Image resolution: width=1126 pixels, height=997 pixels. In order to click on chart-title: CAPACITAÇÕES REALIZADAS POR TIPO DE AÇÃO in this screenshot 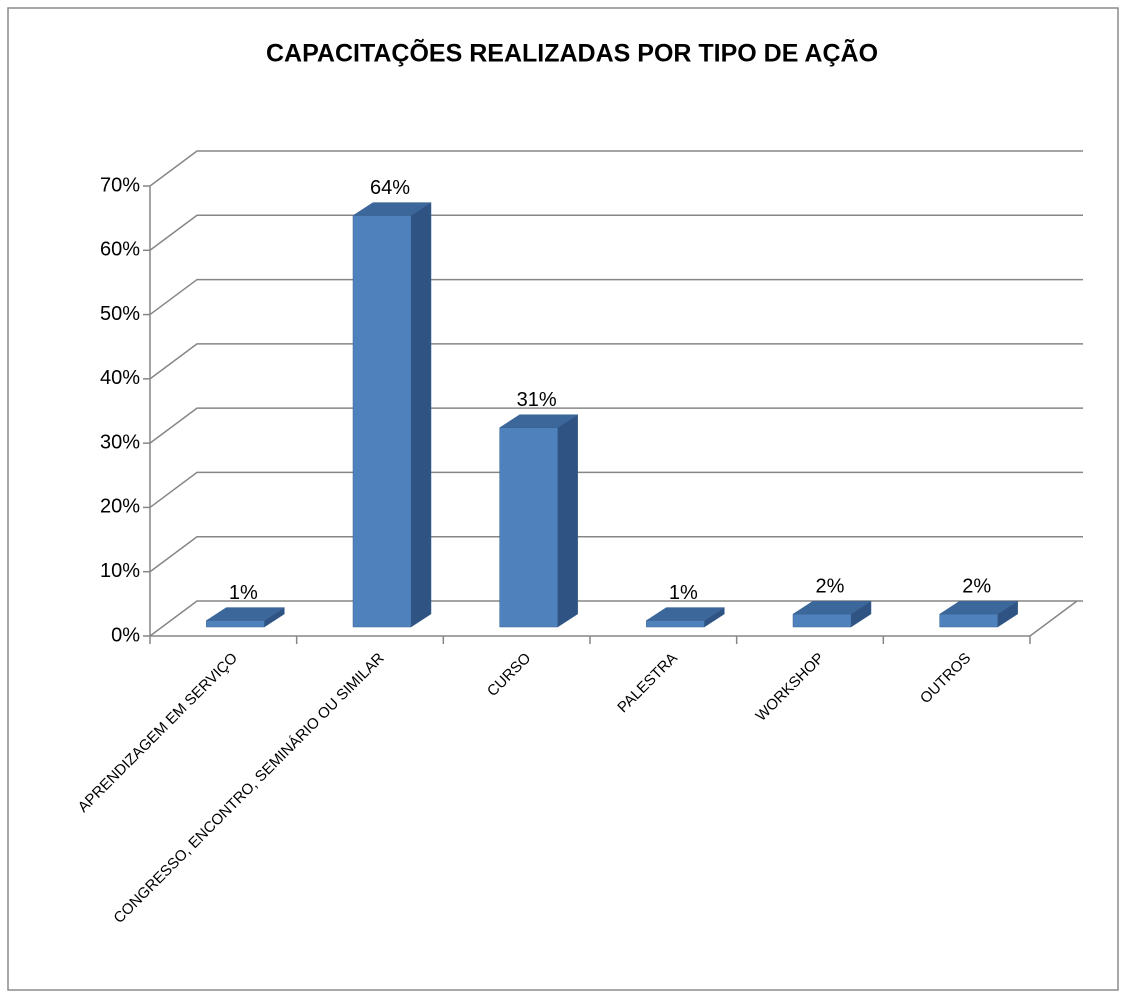, I will do `click(572, 53)`.